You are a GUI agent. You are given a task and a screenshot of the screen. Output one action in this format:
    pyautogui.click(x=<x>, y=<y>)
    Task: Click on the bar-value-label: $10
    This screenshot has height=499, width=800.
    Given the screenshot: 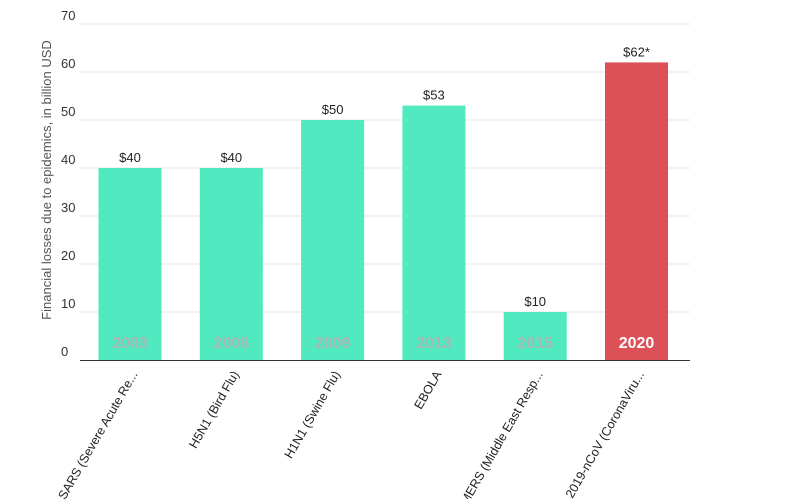 What is the action you would take?
    pyautogui.click(x=535, y=301)
    